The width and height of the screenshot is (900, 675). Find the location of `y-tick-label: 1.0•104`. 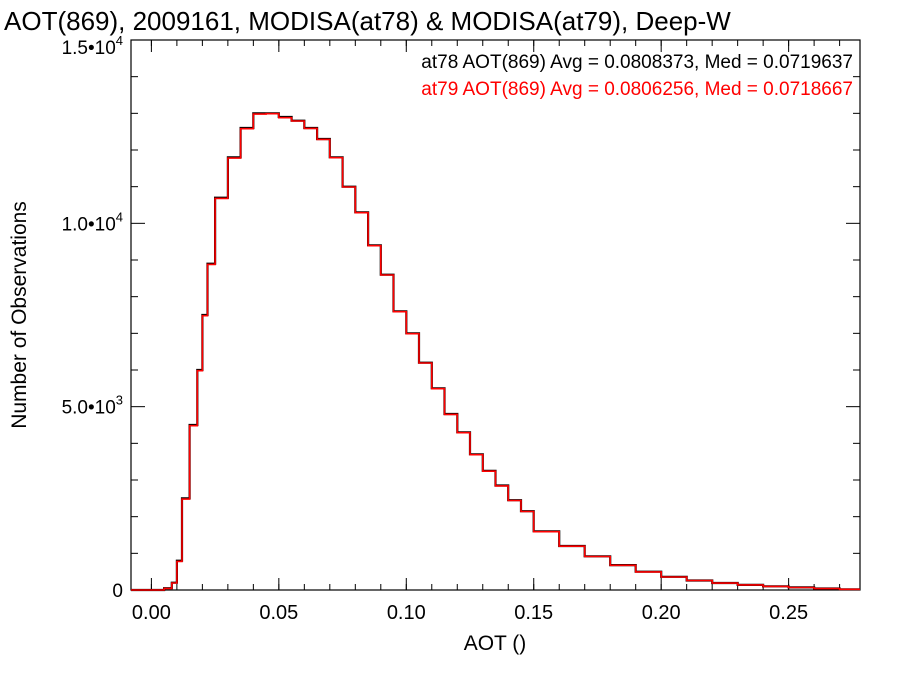

y-tick-label: 1.0•104 is located at coordinates (92, 222).